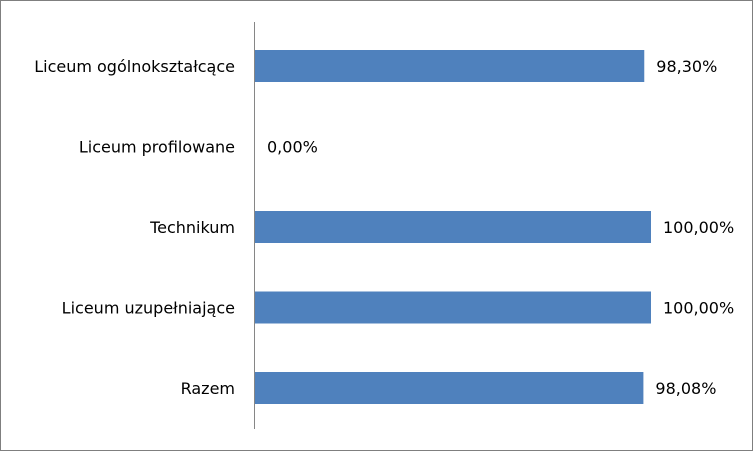 This screenshot has width=753, height=451. I want to click on category-label-3: Liceum uzupełniające, so click(148, 308).